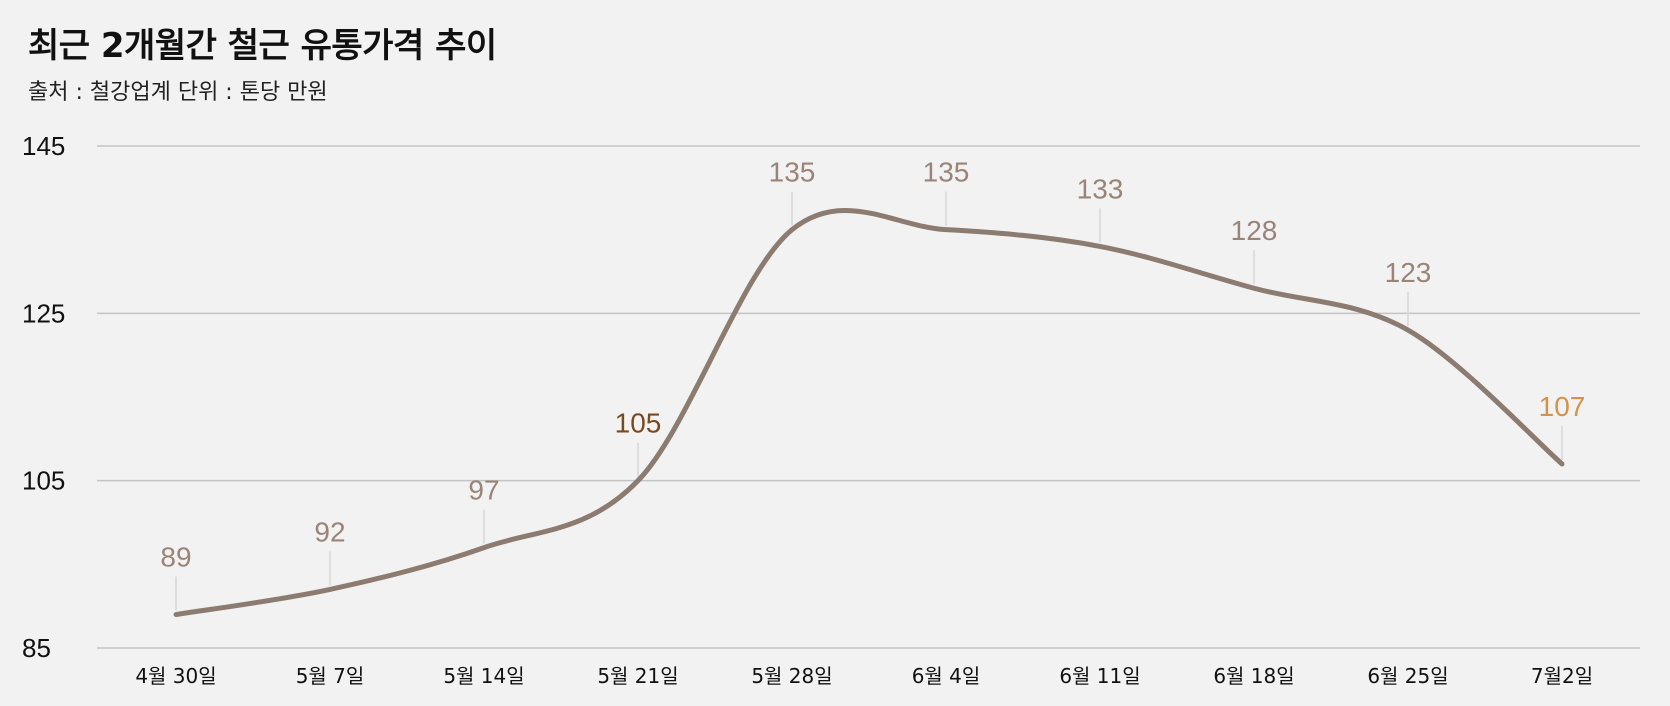 The width and height of the screenshot is (1670, 706). What do you see at coordinates (43, 313) in the screenshot?
I see `y-tick-label: 125` at bounding box center [43, 313].